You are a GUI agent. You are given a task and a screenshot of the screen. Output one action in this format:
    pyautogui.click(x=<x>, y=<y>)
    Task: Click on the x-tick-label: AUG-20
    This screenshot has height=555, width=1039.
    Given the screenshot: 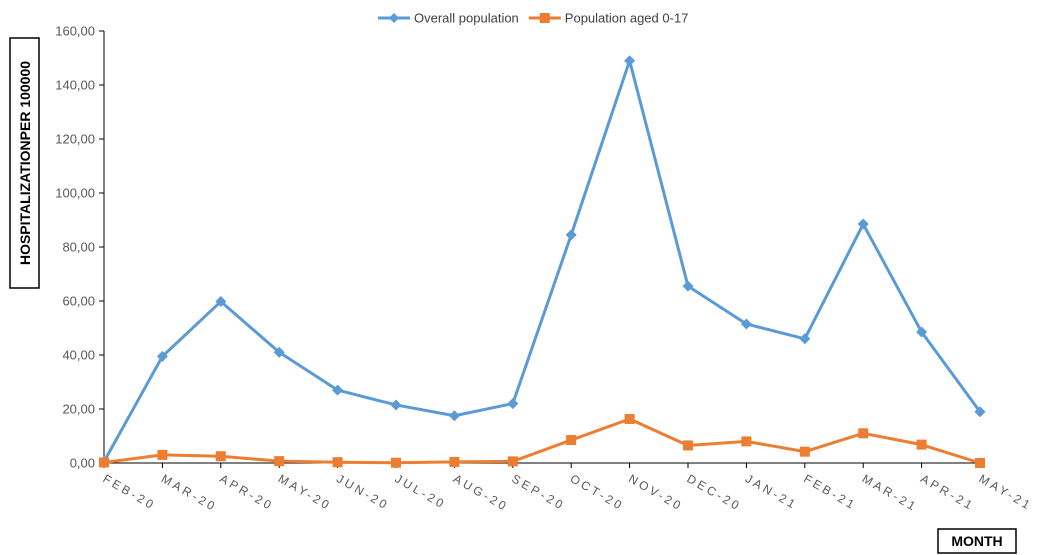 What is the action you would take?
    pyautogui.click(x=481, y=492)
    